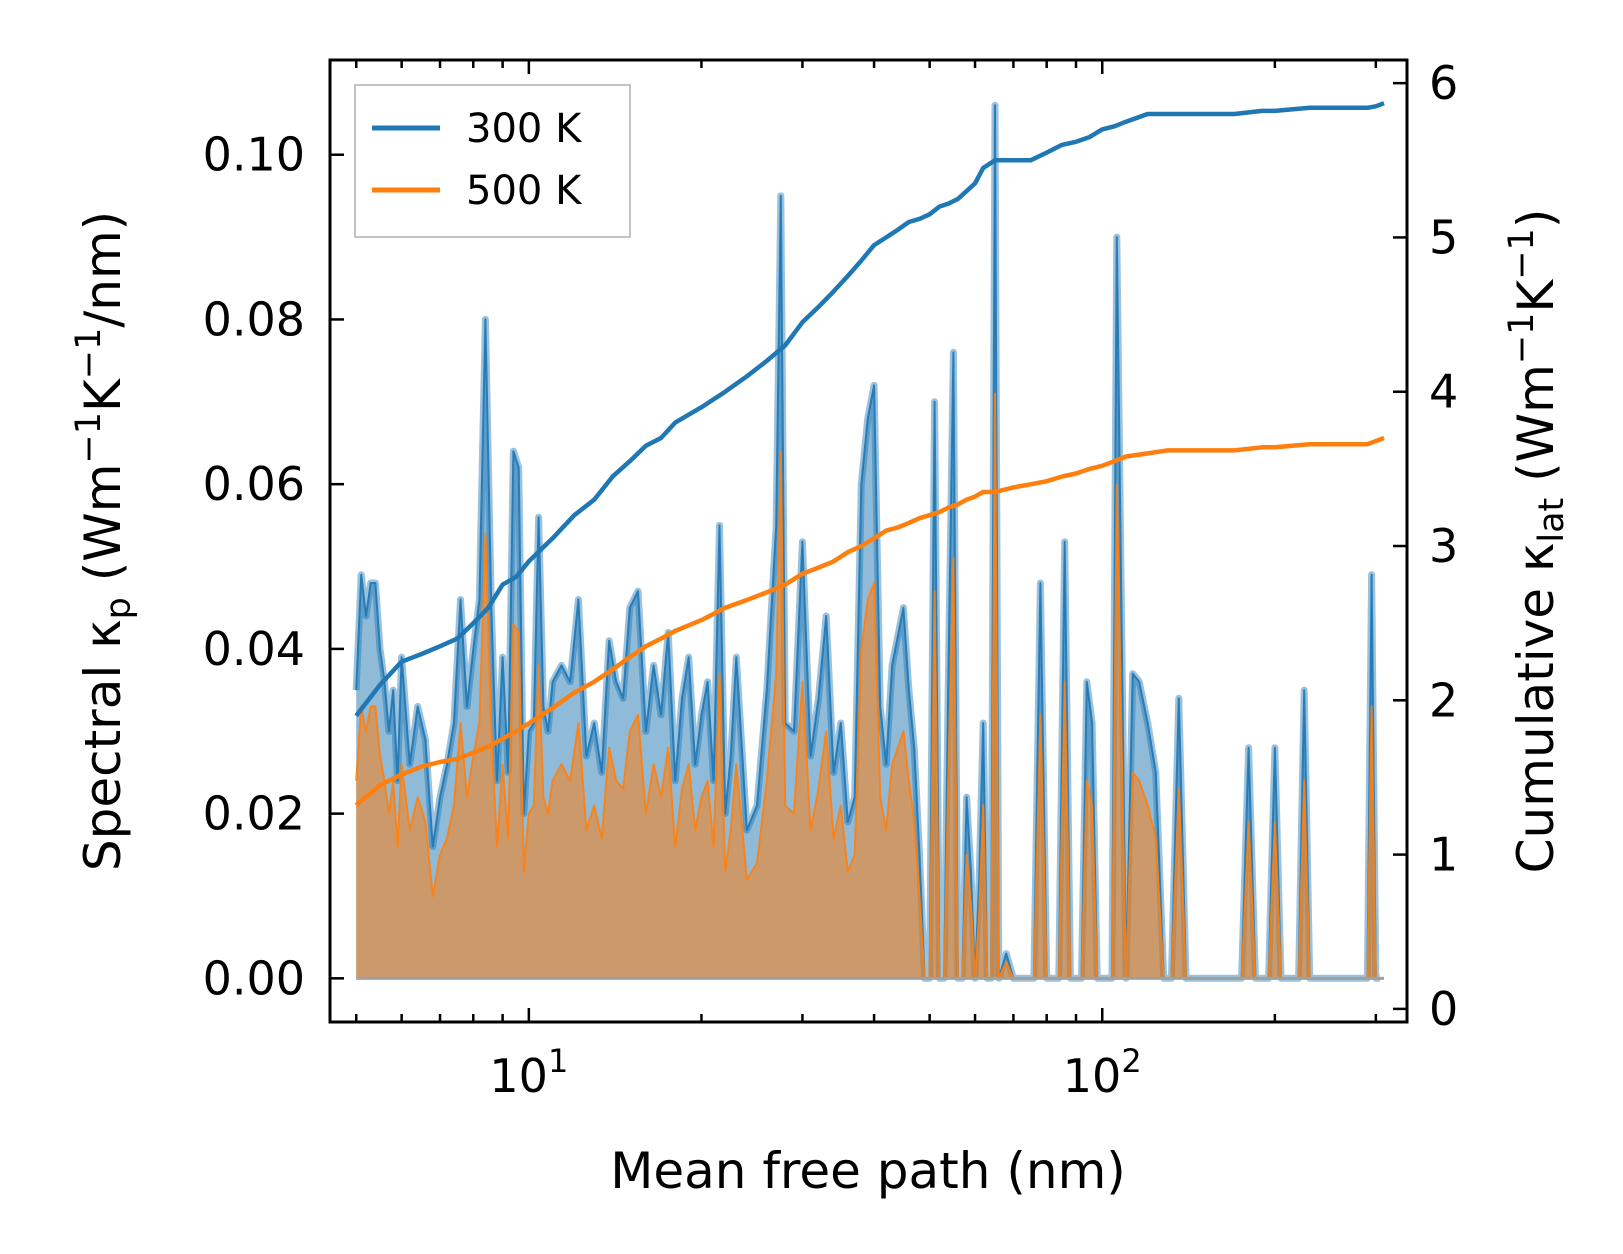  Describe the element at coordinates (1443, 700) in the screenshot. I see `y-right-tick-label: 2` at that location.